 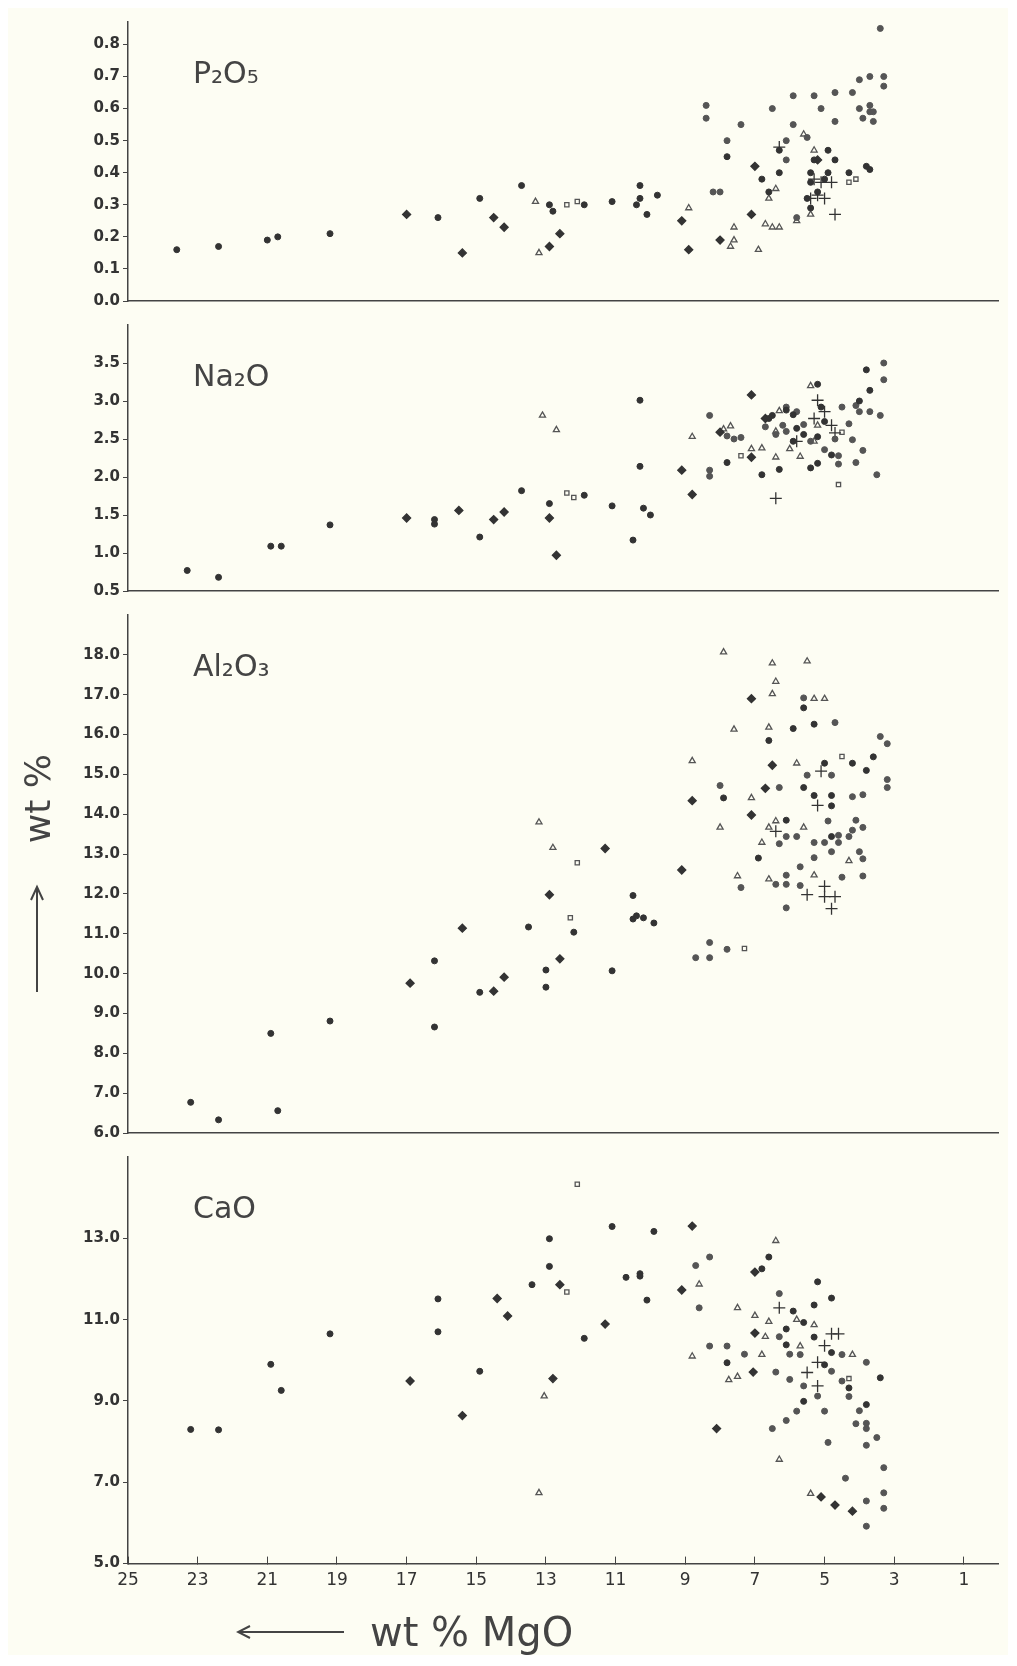 I want to click on x-tick-label: 15, so click(x=476, y=1579).